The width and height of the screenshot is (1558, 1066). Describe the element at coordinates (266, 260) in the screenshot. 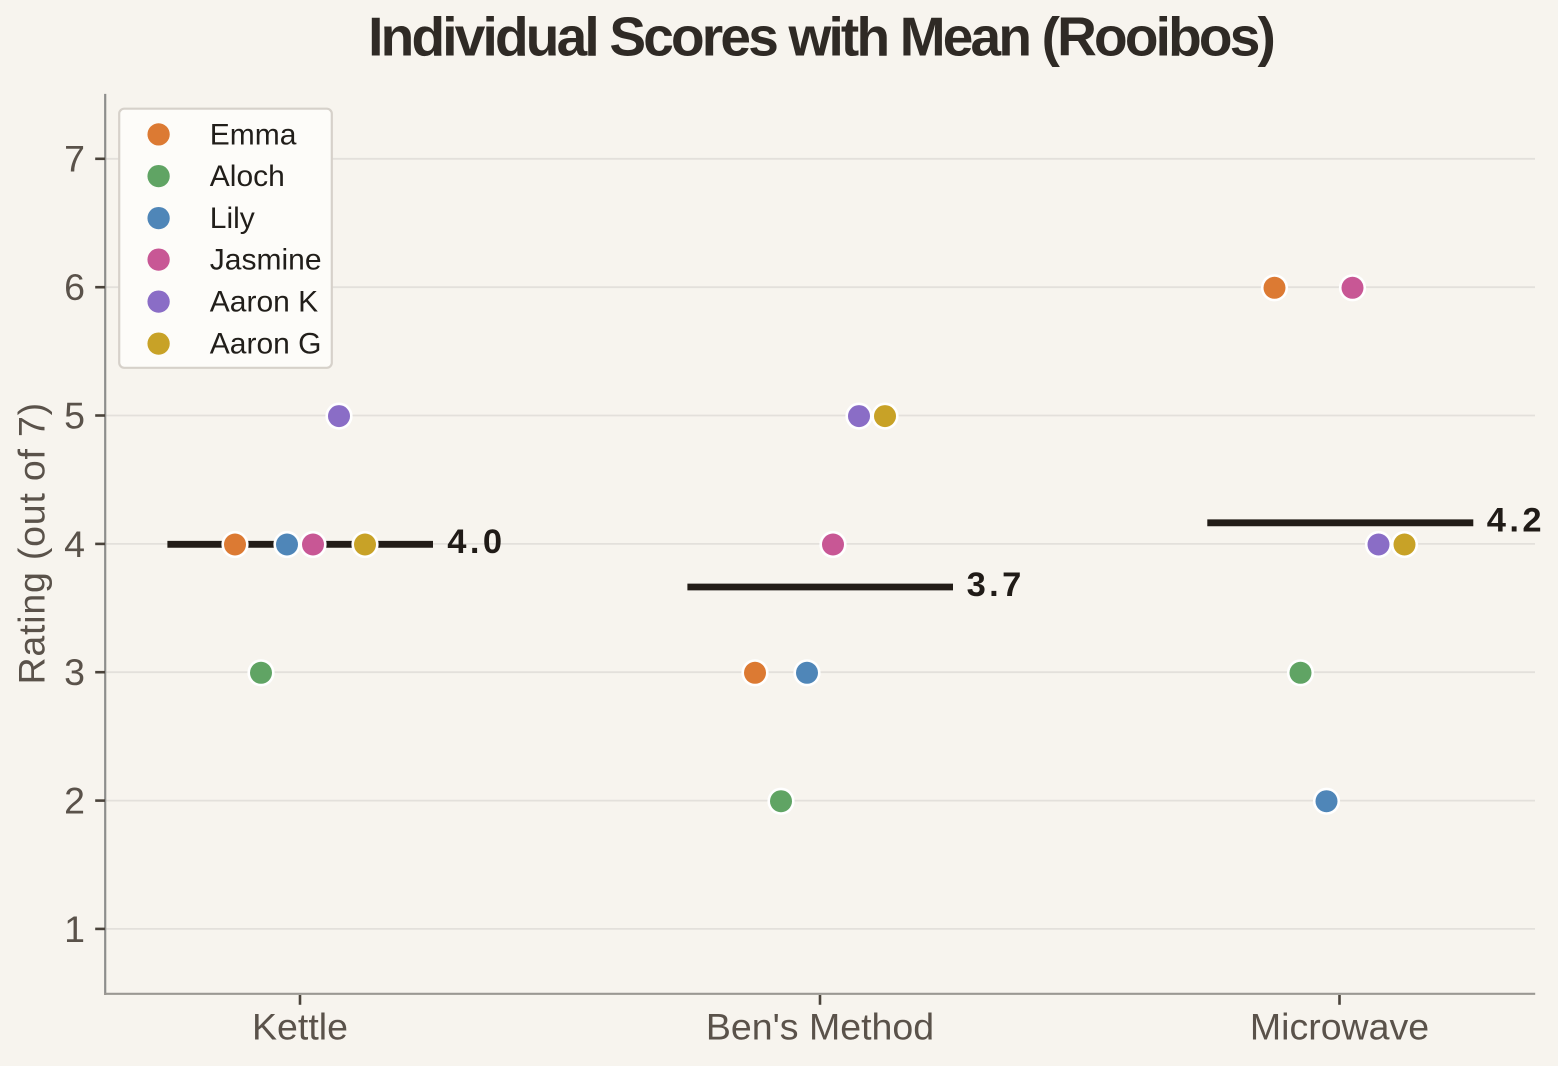

I see `svg-text: Jasmine` at that location.